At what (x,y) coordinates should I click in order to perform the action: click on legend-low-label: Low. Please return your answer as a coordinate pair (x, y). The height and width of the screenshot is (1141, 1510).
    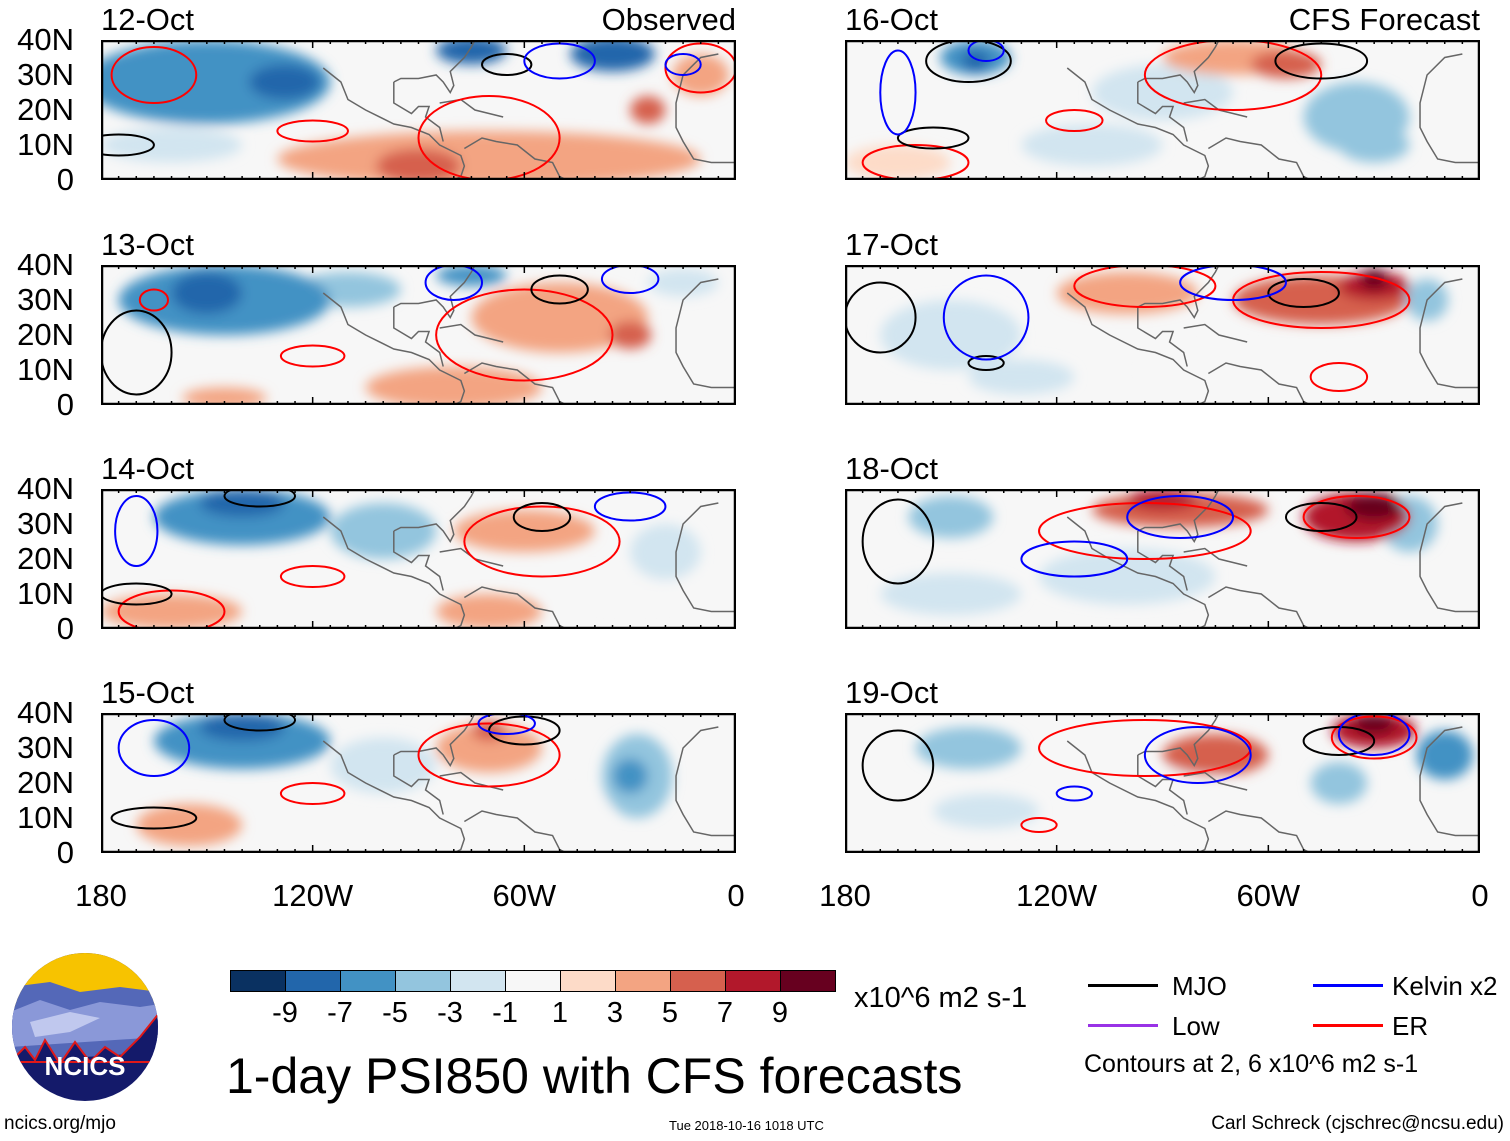
    Looking at the image, I should click on (1196, 1026).